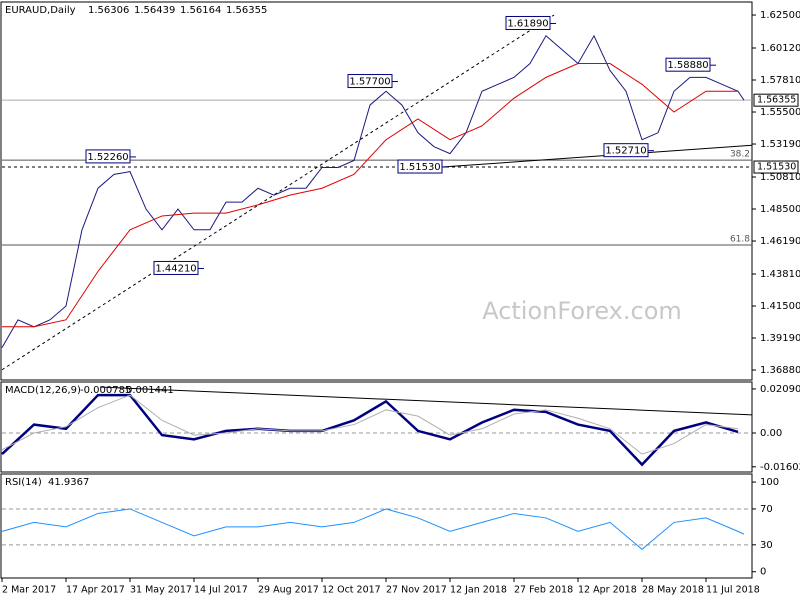  What do you see at coordinates (780, 112) in the screenshot?
I see `y-tick-label: 1.55500` at bounding box center [780, 112].